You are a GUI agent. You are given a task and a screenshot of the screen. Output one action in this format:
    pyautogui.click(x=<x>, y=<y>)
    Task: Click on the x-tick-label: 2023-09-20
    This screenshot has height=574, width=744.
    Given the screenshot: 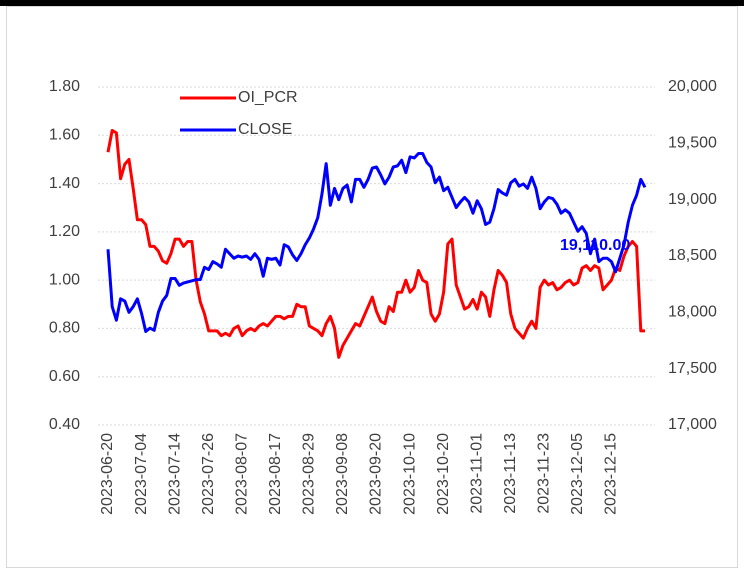 What is the action you would take?
    pyautogui.click(x=376, y=474)
    